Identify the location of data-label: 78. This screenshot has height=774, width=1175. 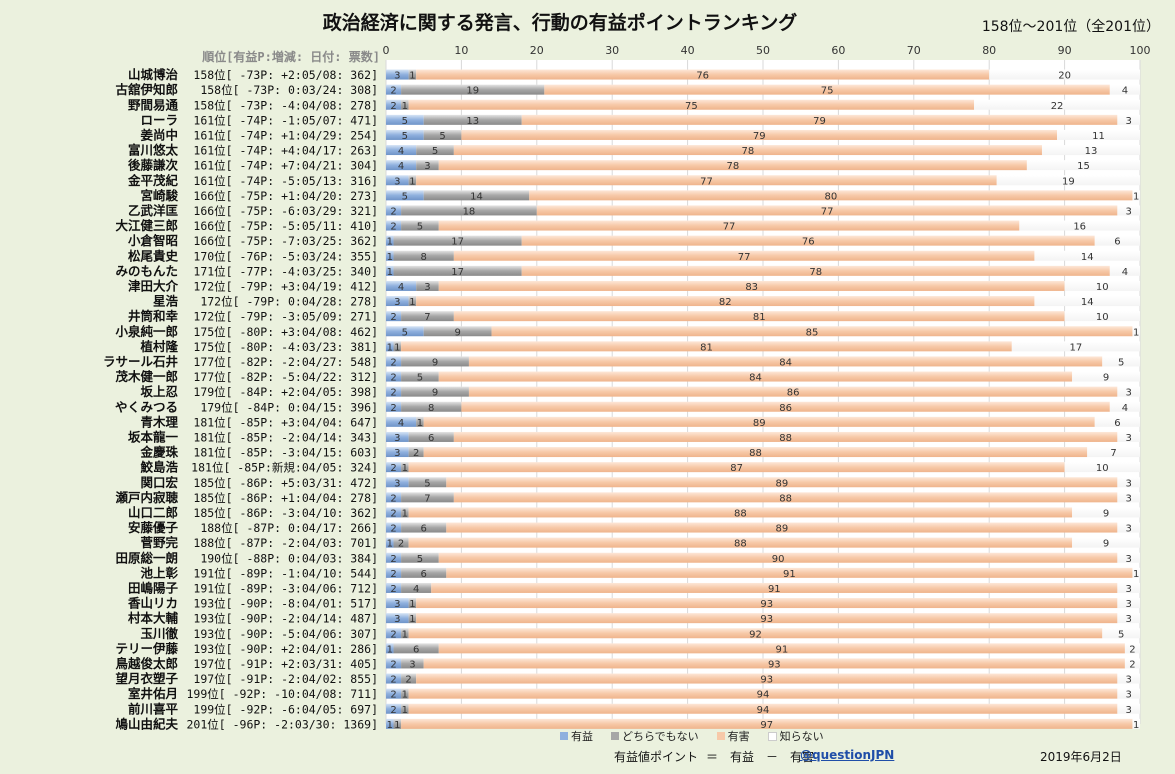
(815, 272).